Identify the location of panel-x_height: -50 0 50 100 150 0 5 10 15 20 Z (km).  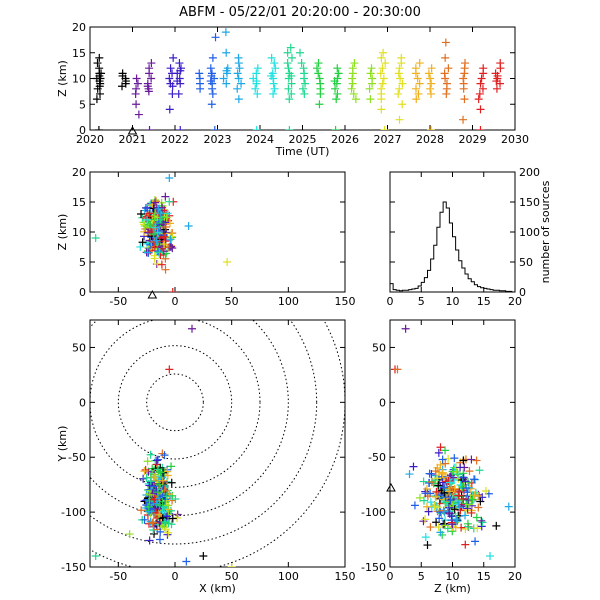
(206, 237).